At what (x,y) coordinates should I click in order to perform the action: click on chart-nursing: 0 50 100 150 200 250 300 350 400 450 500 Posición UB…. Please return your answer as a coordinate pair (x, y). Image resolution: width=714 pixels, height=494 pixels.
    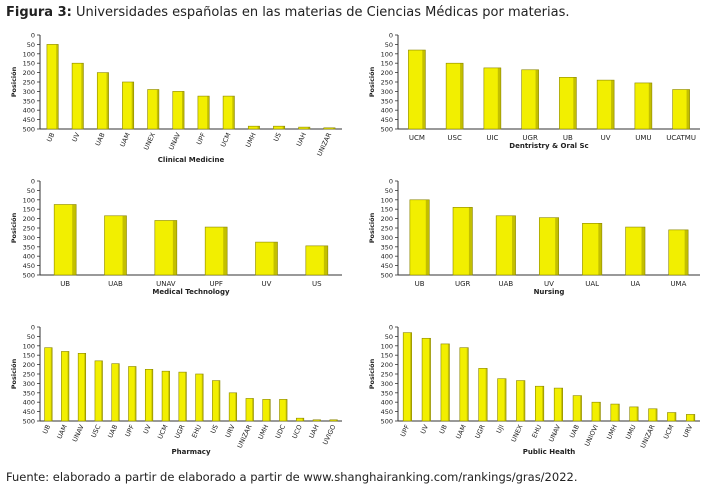
    Looking at the image, I should click on (534, 246).